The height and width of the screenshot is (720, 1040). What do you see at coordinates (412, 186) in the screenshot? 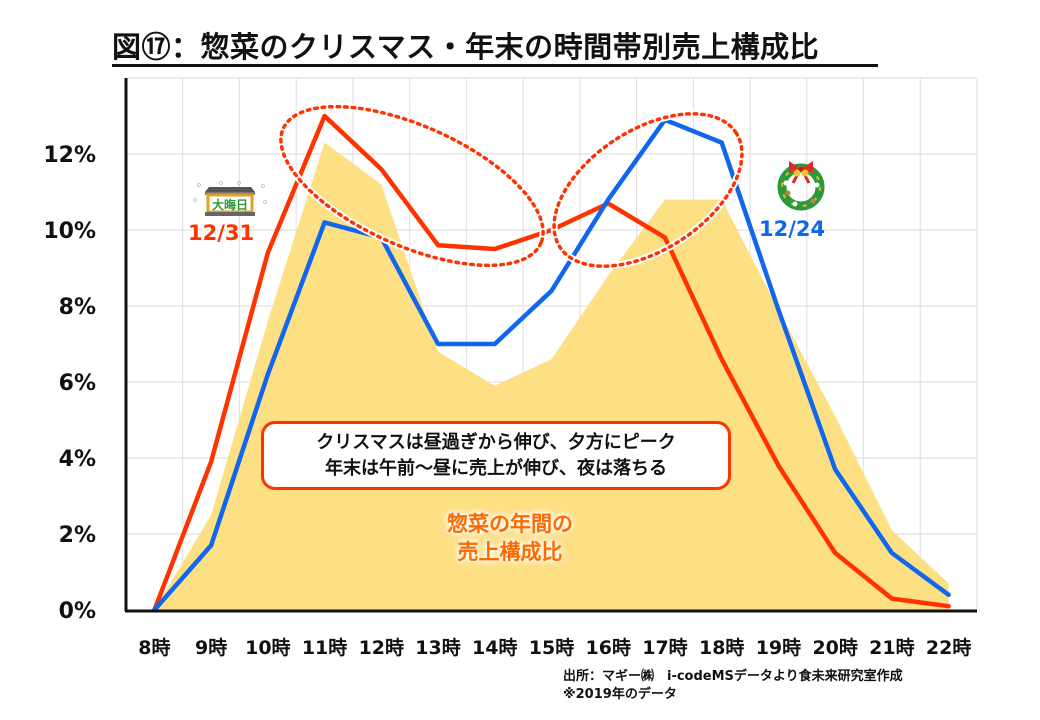
I see `highlight-ellipse-dec31` at bounding box center [412, 186].